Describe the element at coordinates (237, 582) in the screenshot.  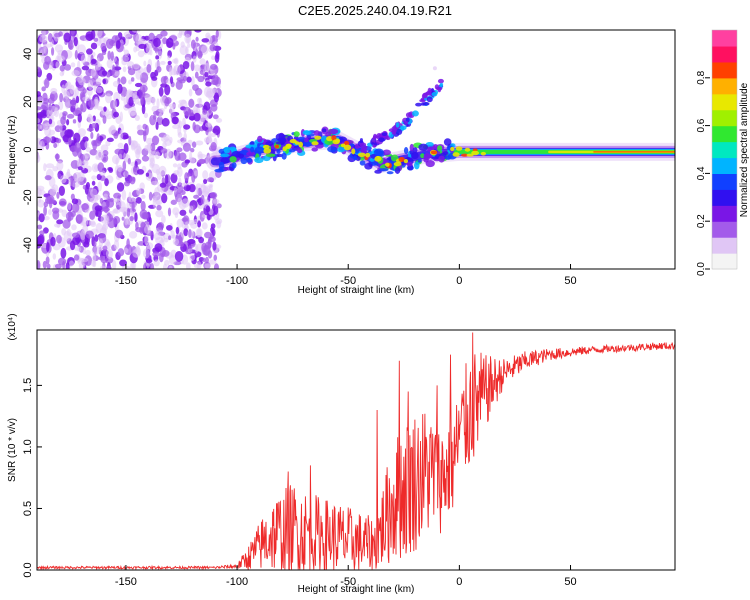
I see `snr-x-tick-label: -100` at that location.